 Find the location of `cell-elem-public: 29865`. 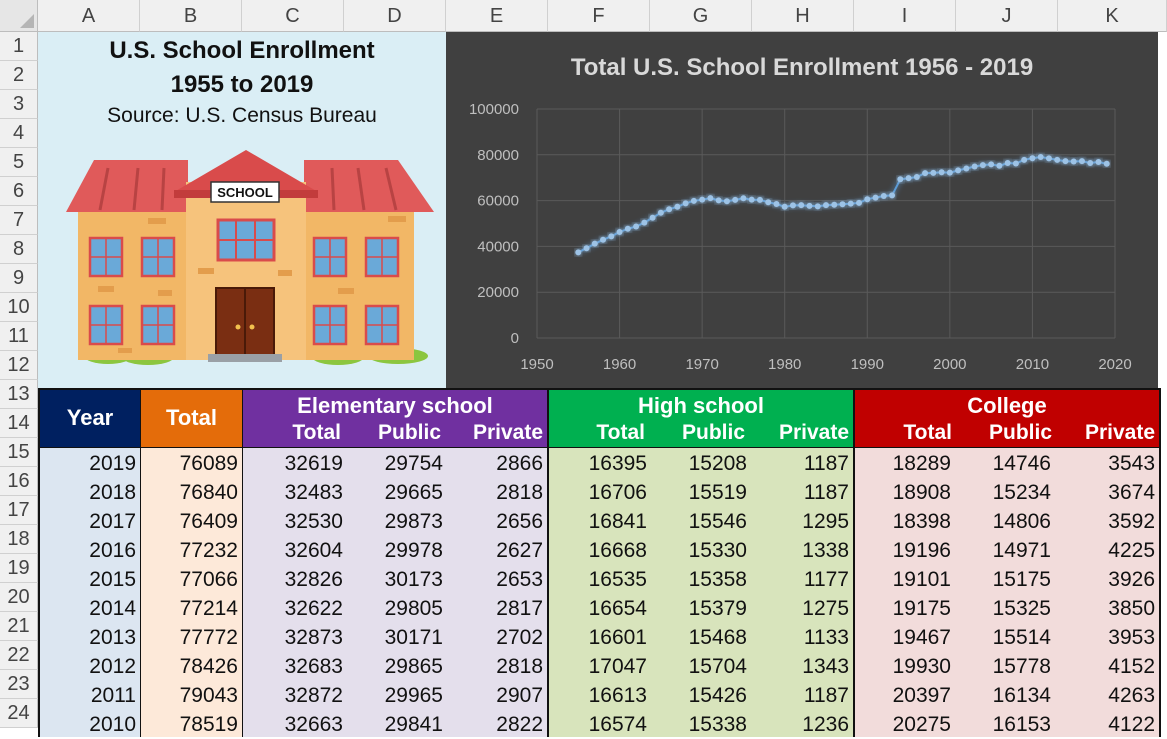

cell-elem-public: 29865 is located at coordinates (413, 666).